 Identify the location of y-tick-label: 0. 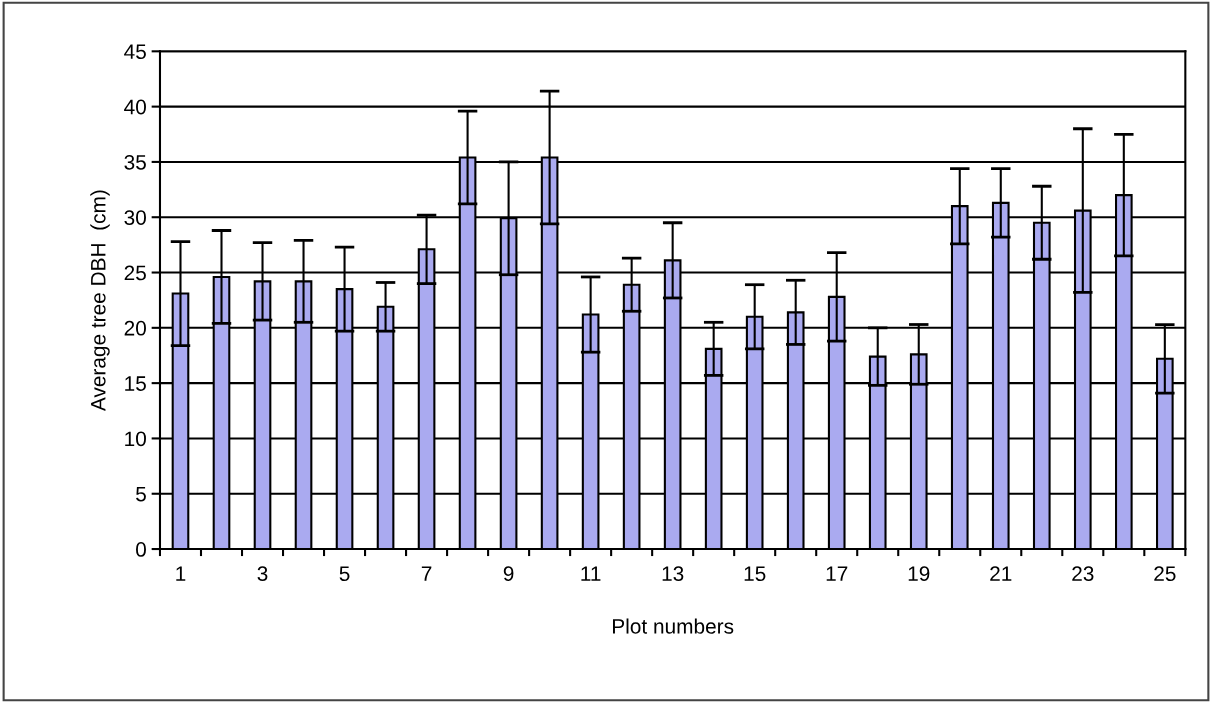
(141, 549).